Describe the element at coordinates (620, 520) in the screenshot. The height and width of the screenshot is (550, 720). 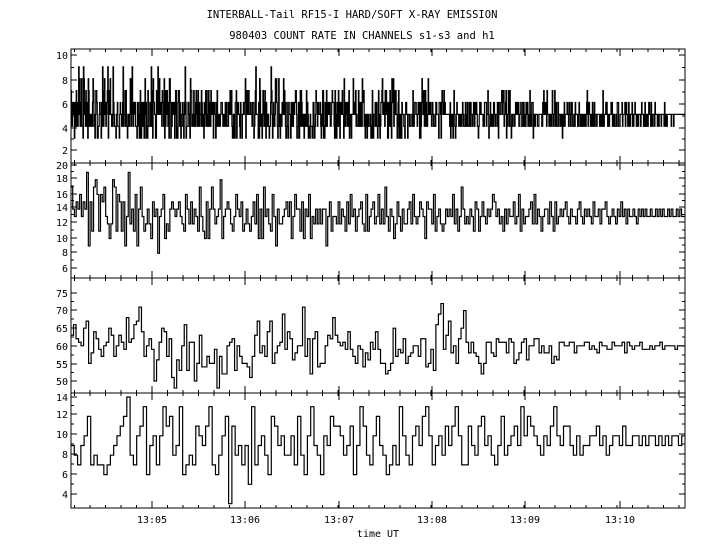
I see `x-tick-label: 13:10` at that location.